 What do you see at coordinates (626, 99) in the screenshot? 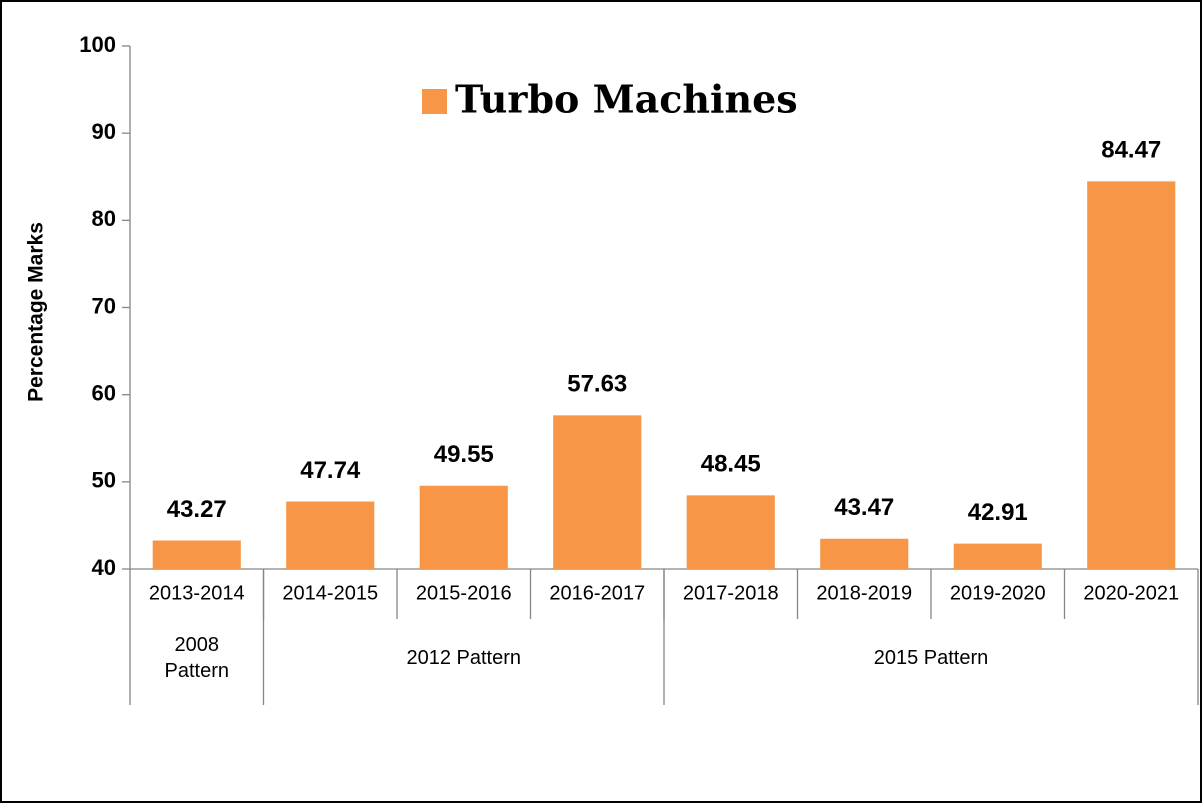
I see `legend-label: Turbo Machines` at bounding box center [626, 99].